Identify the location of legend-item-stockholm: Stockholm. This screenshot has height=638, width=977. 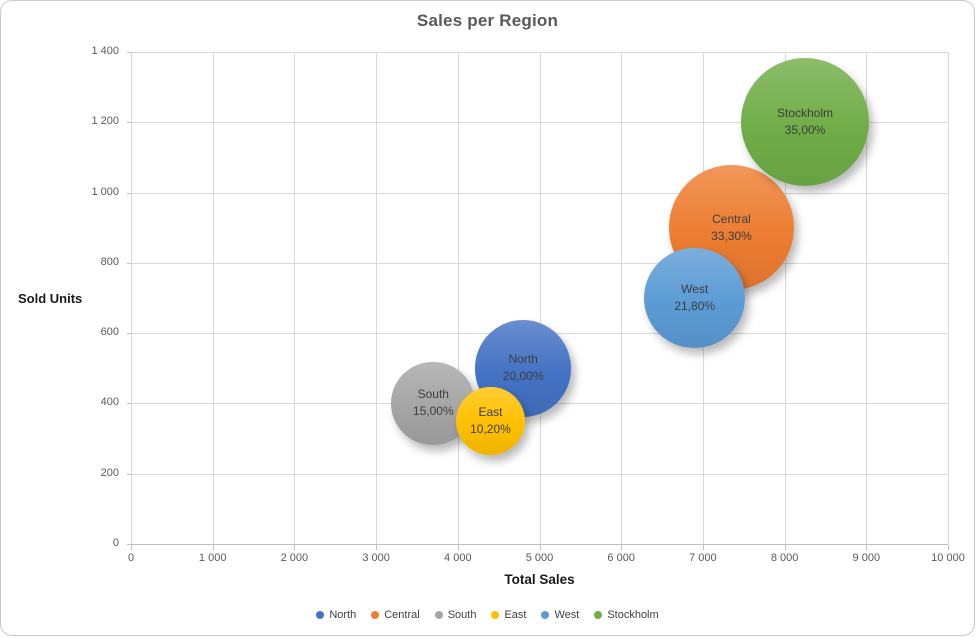
(626, 615).